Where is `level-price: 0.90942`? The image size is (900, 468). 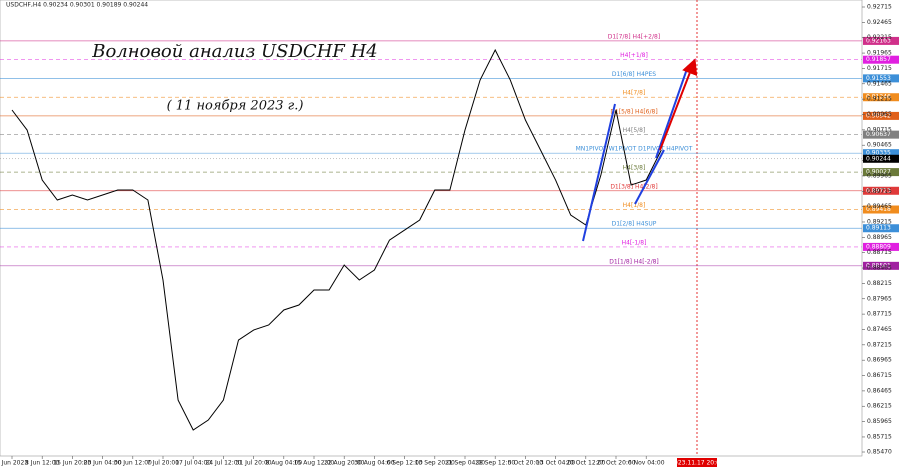 level-price: 0.90942 is located at coordinates (878, 115).